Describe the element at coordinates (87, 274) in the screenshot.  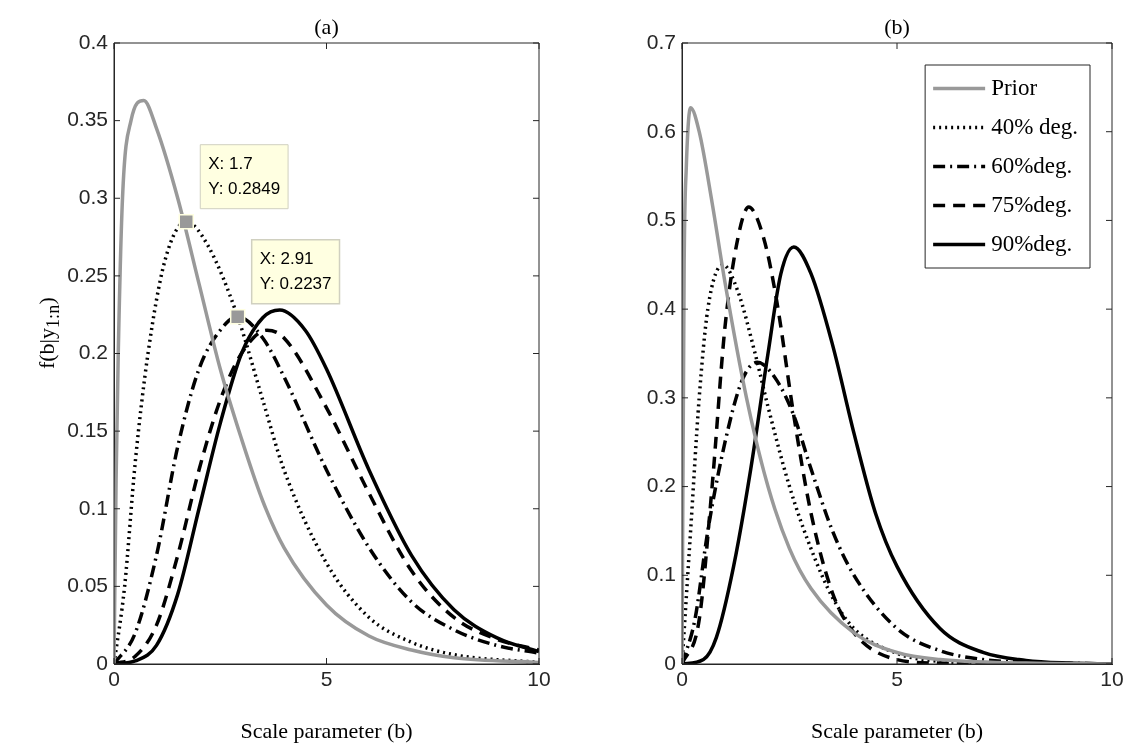
I see `y-tick-label: 0.25` at that location.